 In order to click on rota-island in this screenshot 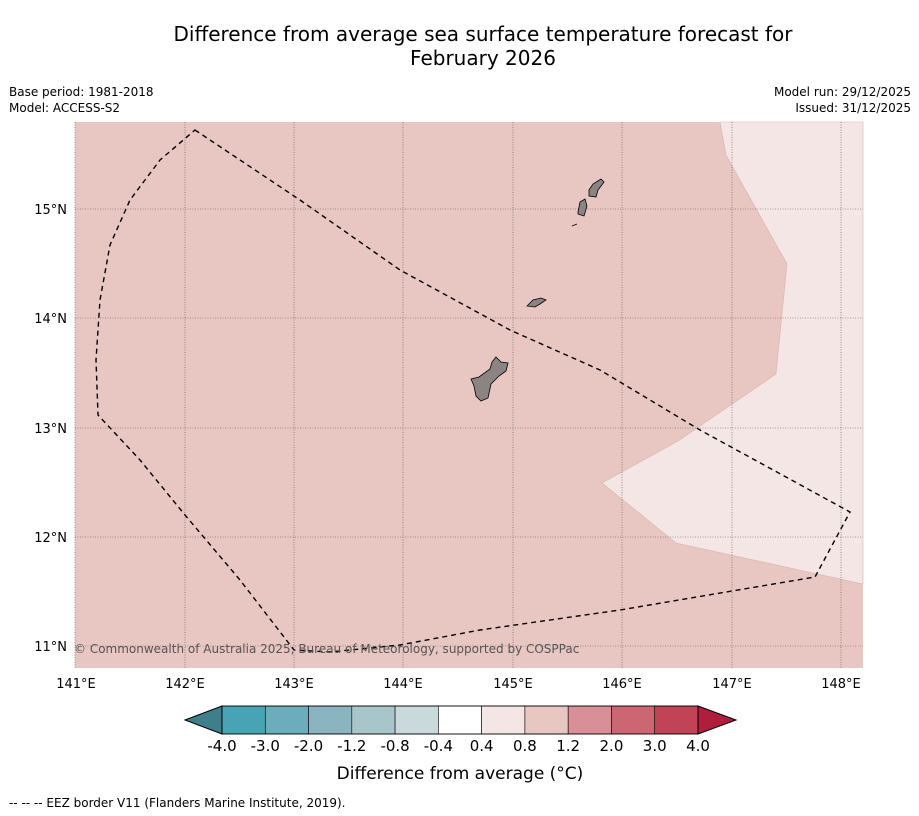, I will do `click(536, 302)`.